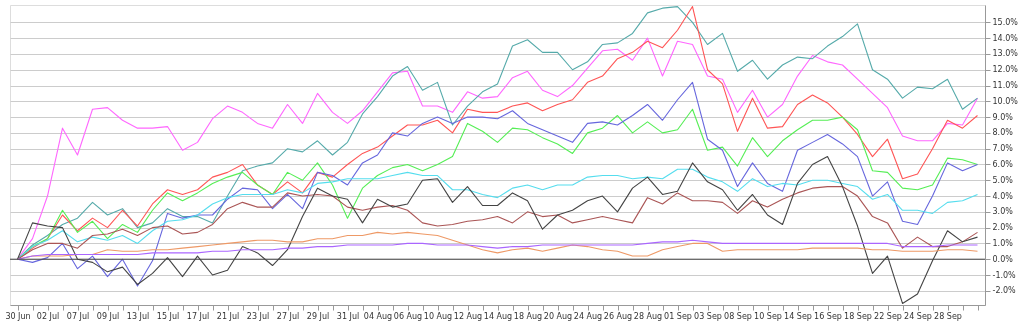  Describe the element at coordinates (468, 316) in the screenshot. I see `x-tick-label: 12 Aug` at that location.